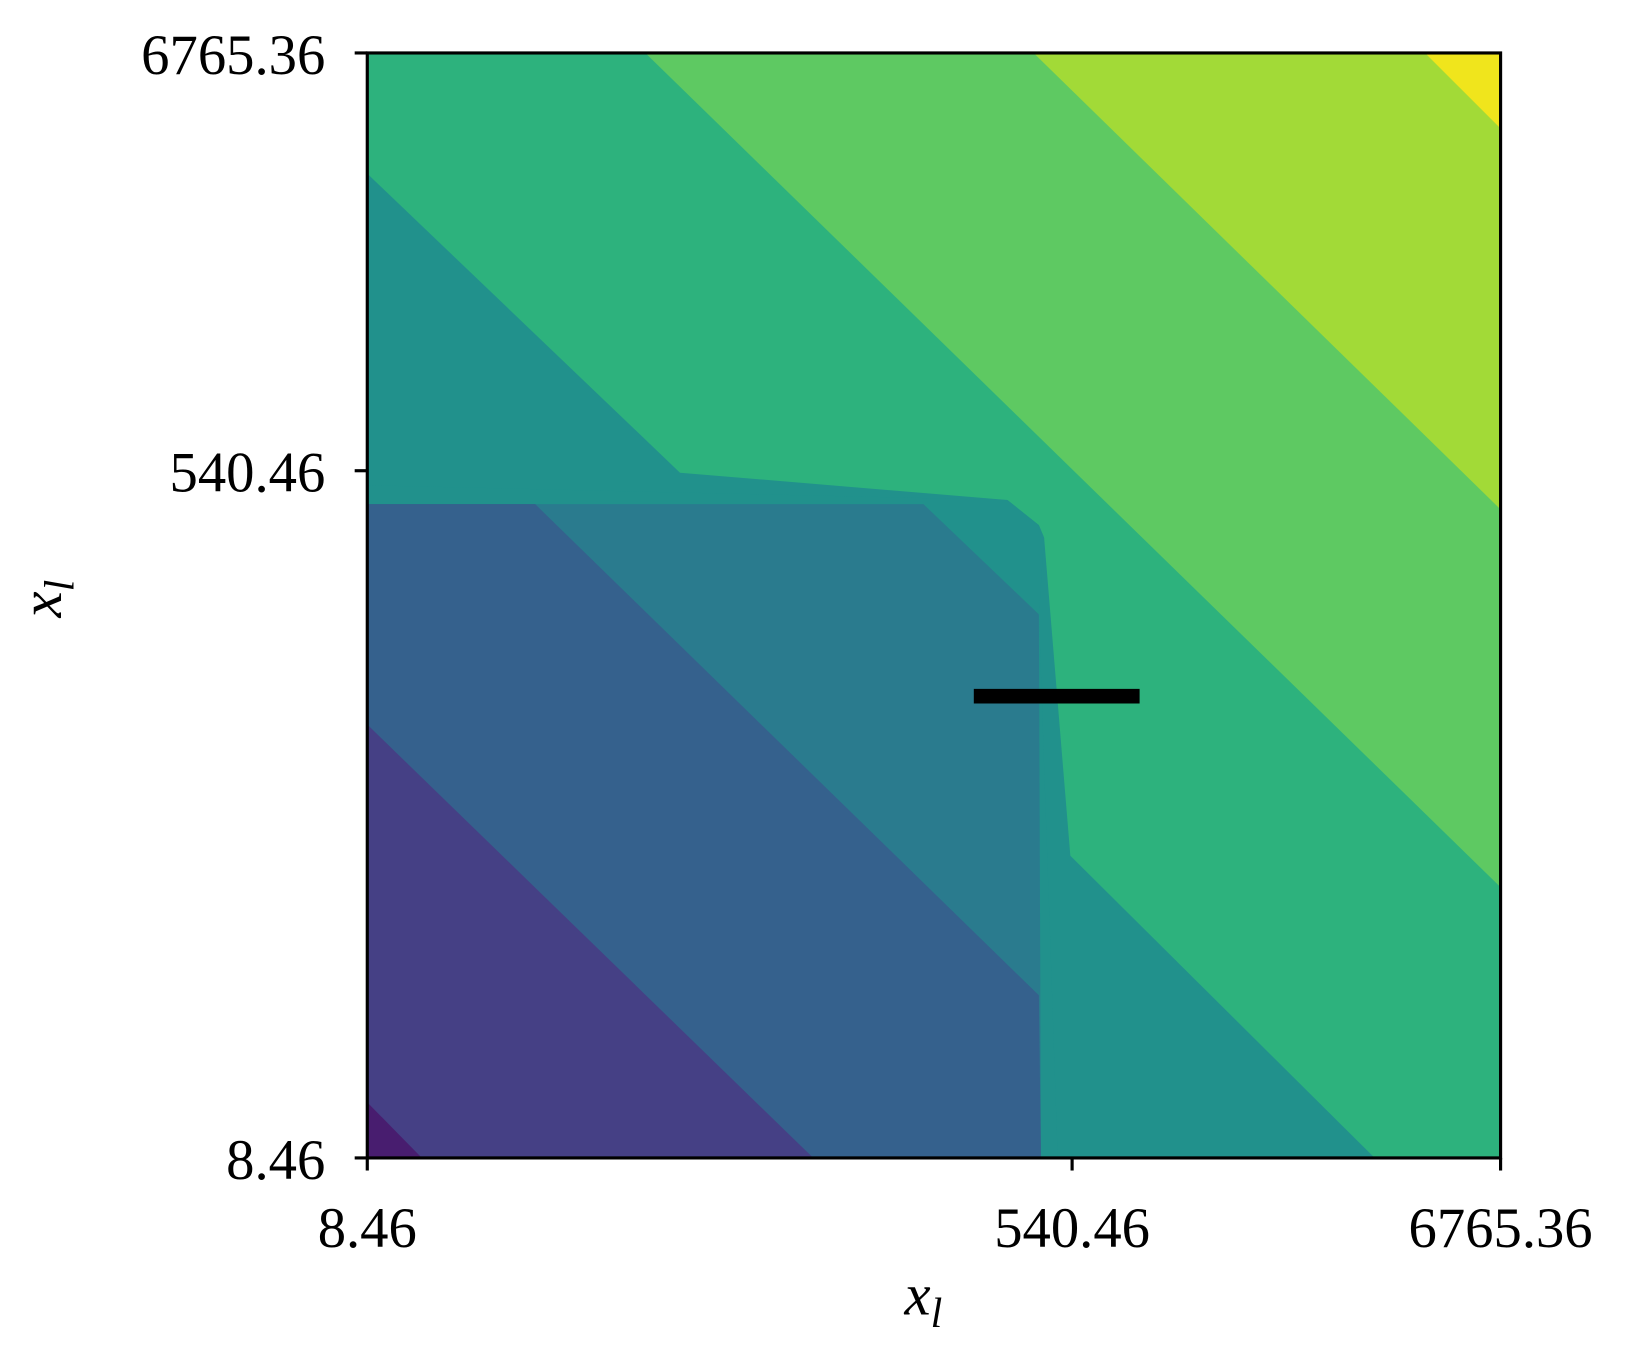  Describe the element at coordinates (233, 56) in the screenshot. I see `y-tick-label: 6765.36` at that location.